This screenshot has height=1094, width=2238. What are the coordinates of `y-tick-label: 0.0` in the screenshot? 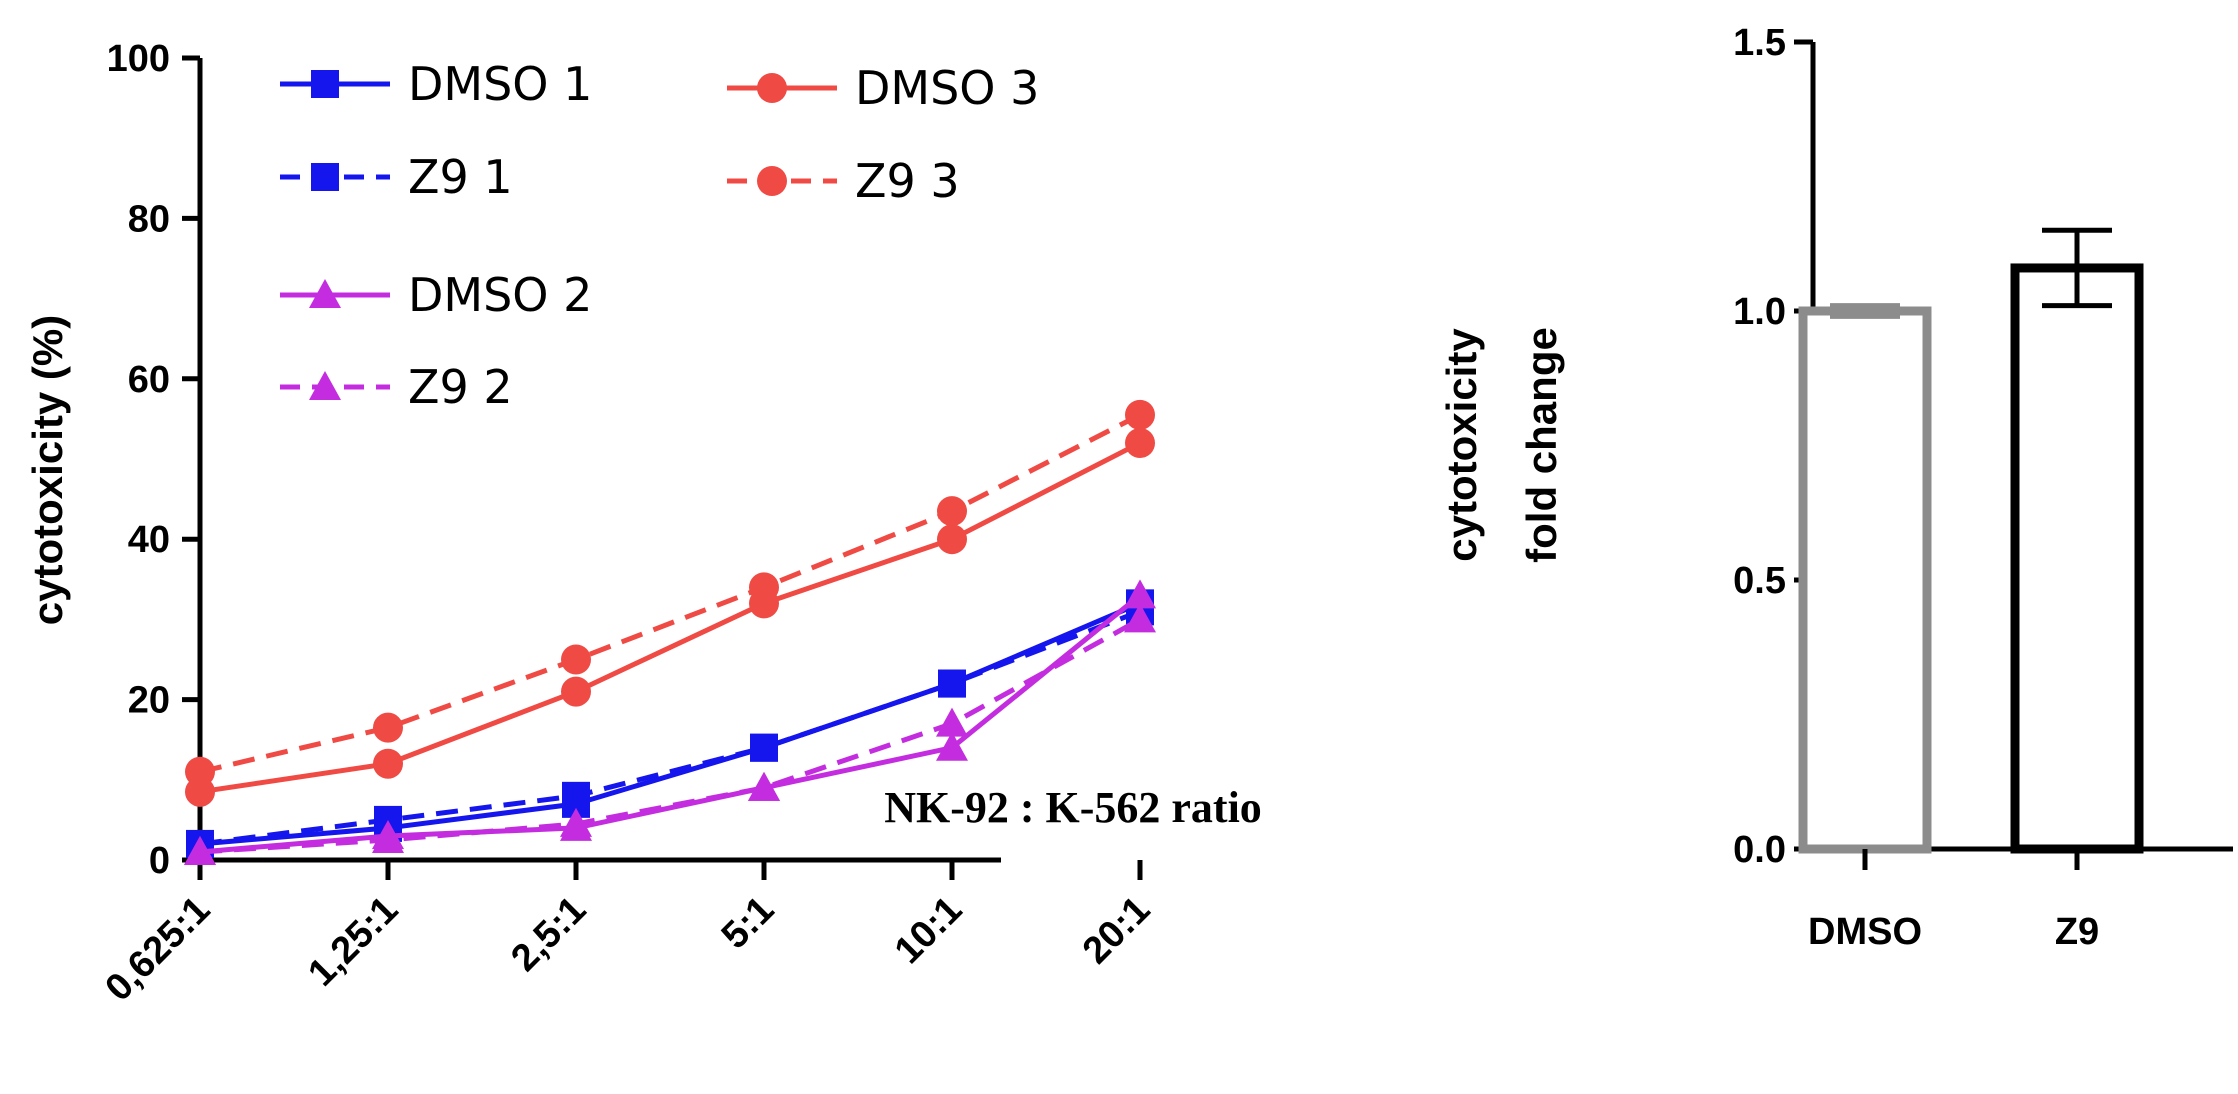 It's located at (1759, 850).